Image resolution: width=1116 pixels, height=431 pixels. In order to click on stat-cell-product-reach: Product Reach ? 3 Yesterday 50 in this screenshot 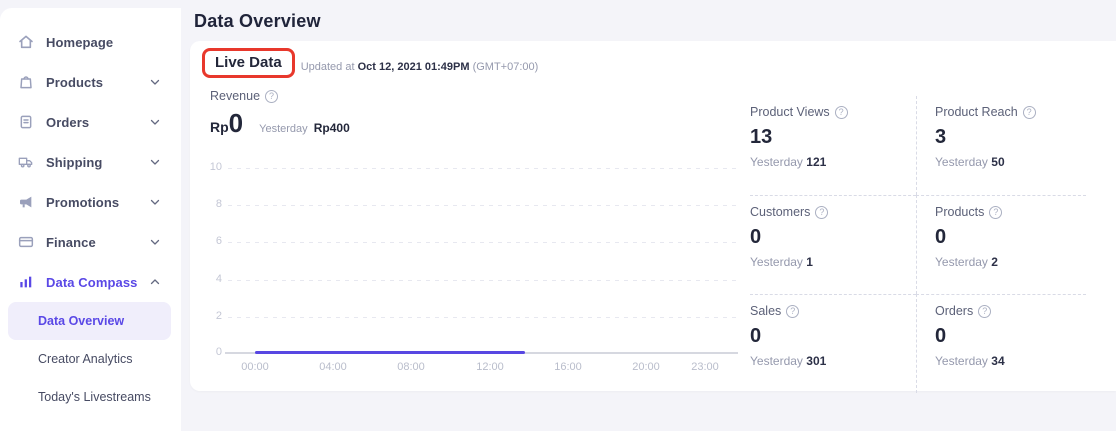, I will do `click(1001, 145)`.